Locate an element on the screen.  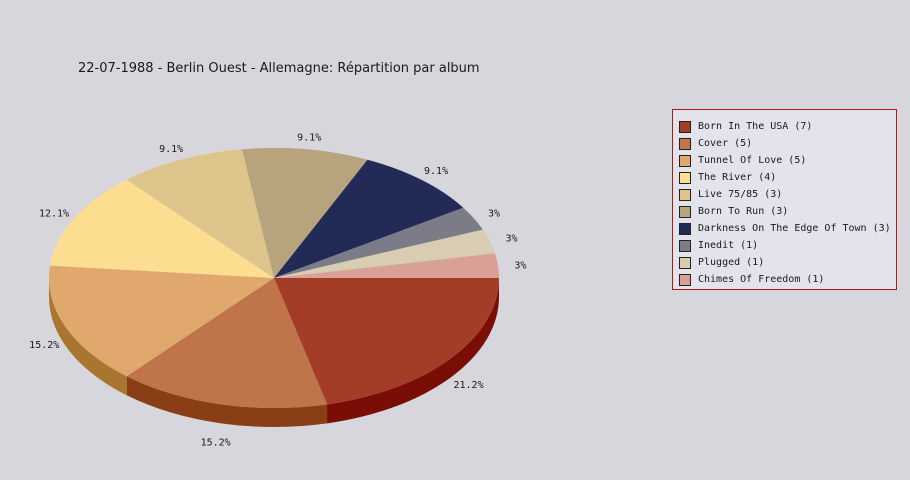
pie-label-tunnel-of-love: 15.2% is located at coordinates (44, 345).